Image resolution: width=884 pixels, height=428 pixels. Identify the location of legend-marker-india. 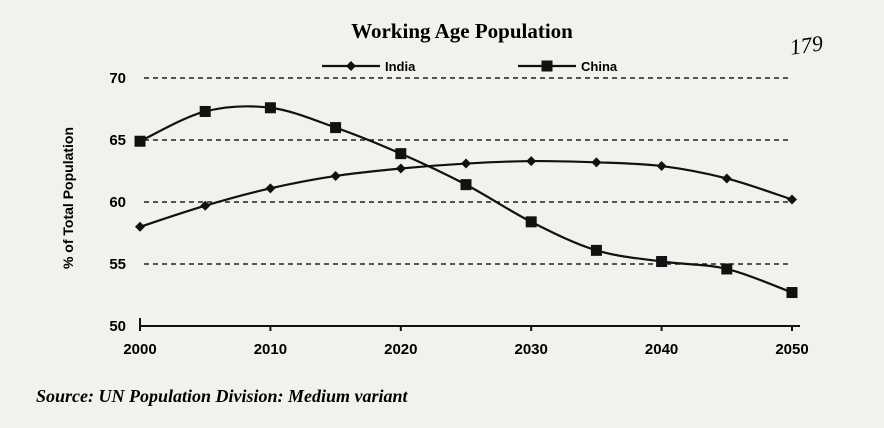
(351, 66).